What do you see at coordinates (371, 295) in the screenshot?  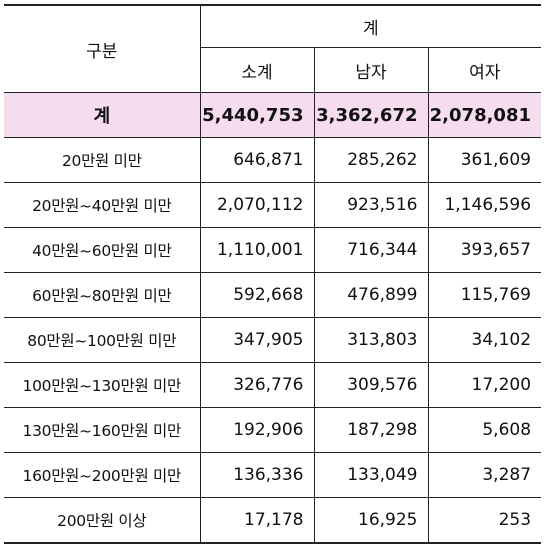 I see `cell-male: 476,899` at bounding box center [371, 295].